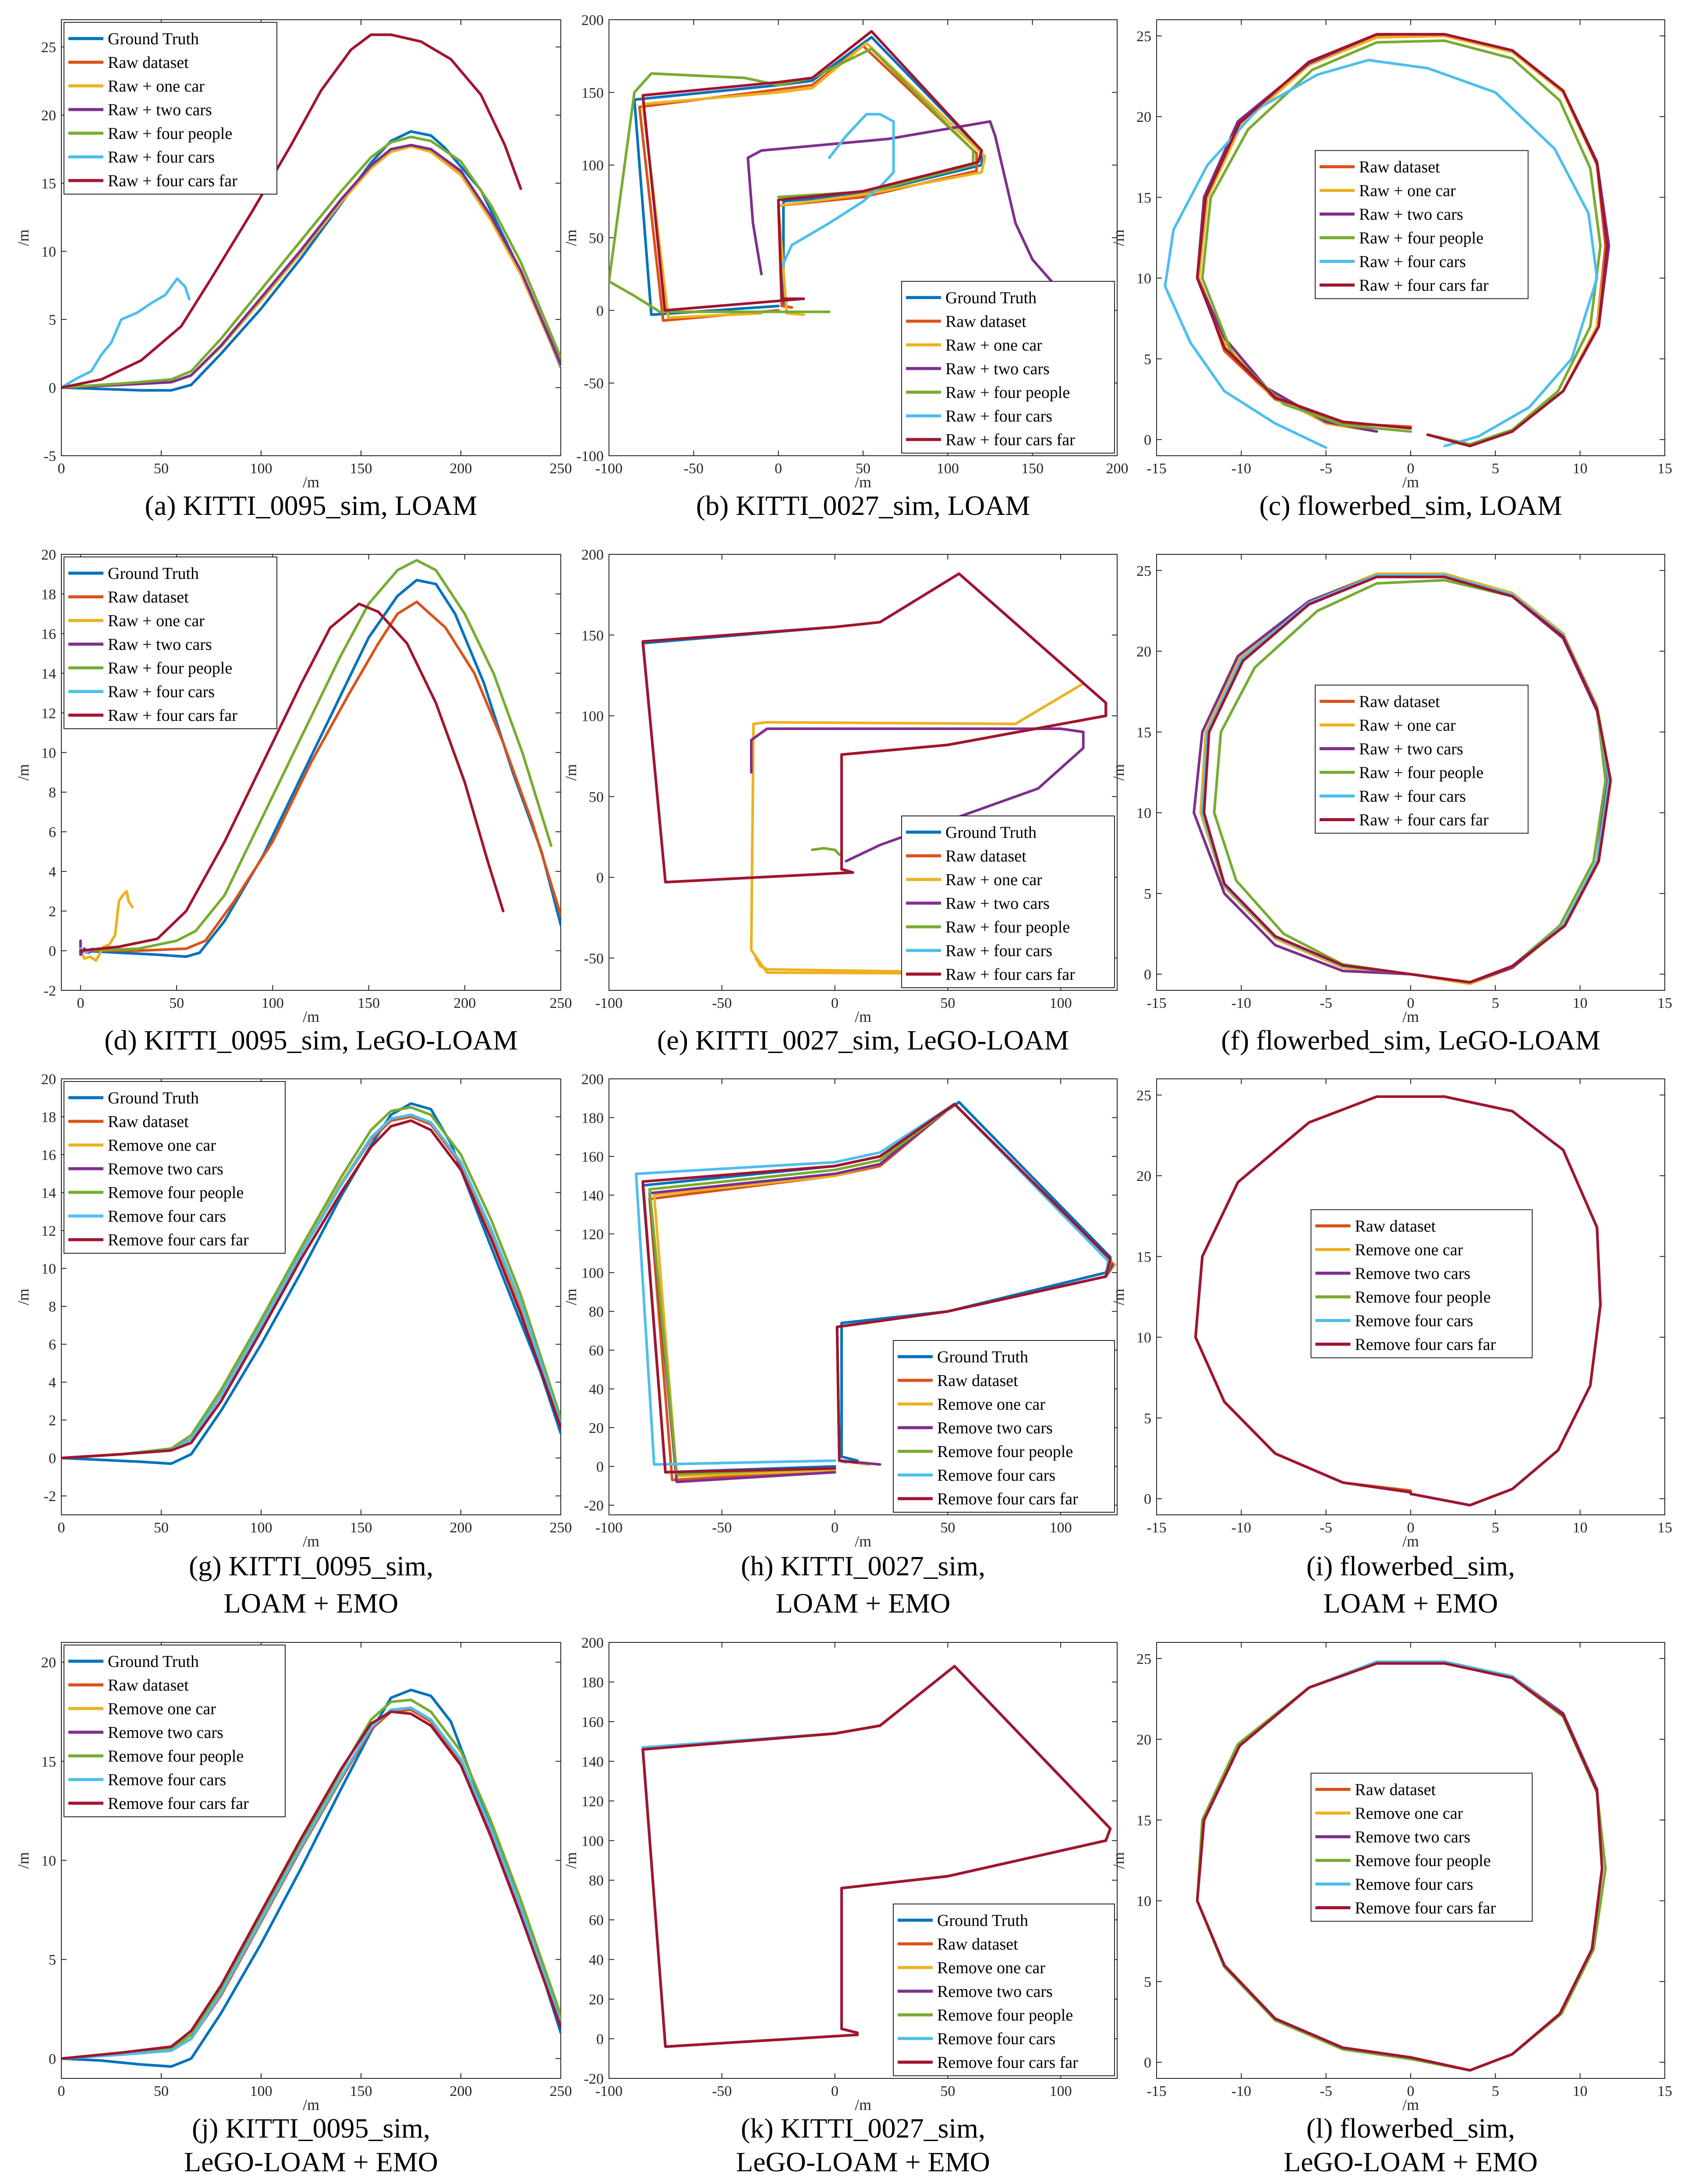 This screenshot has width=1688, height=2184. Describe the element at coordinates (1410, 1040) in the screenshot. I see `chart-caption: (f) flowerbed_sim, LeGO-LOAM` at that location.